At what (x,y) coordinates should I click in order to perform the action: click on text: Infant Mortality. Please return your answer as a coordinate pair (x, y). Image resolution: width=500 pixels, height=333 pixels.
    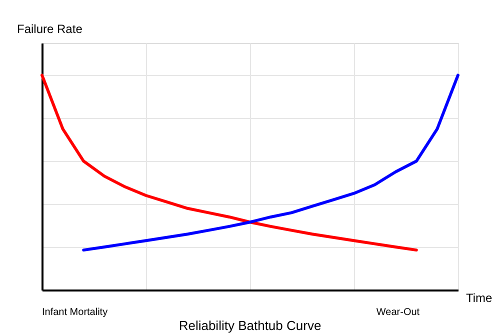
    Looking at the image, I should click on (75, 312).